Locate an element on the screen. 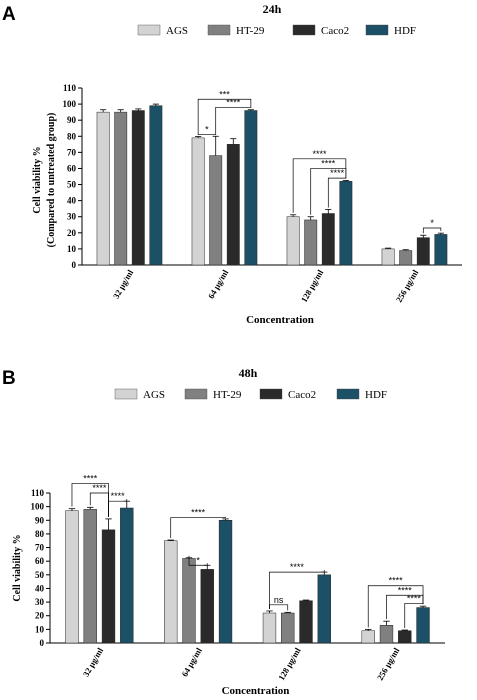 This screenshot has width=477, height=700. significance-label: *** is located at coordinates (224, 94).